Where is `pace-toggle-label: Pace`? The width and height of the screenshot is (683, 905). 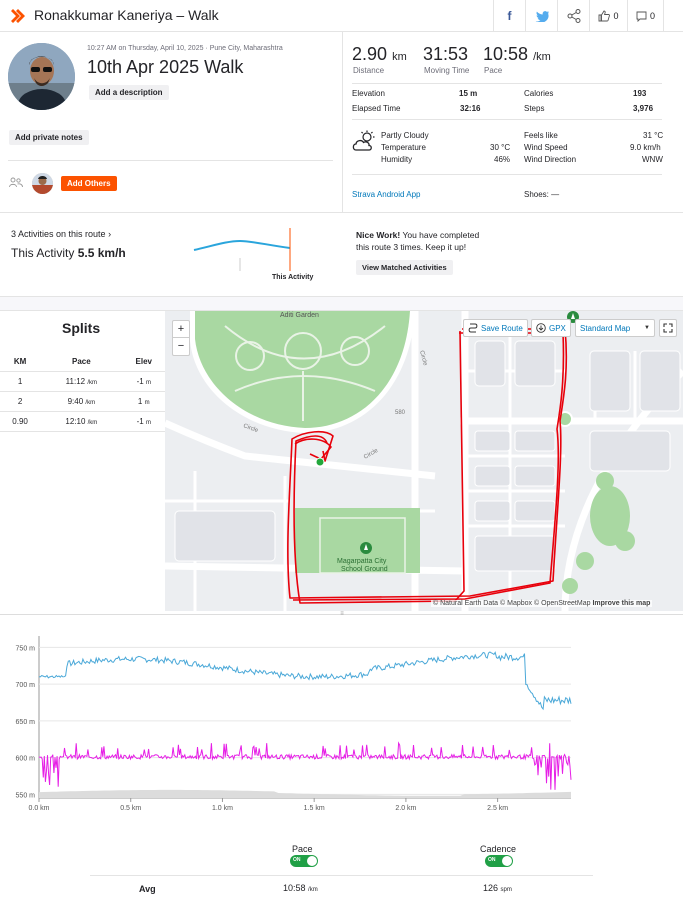
pace-toggle-label: Pace is located at coordinates (302, 849).